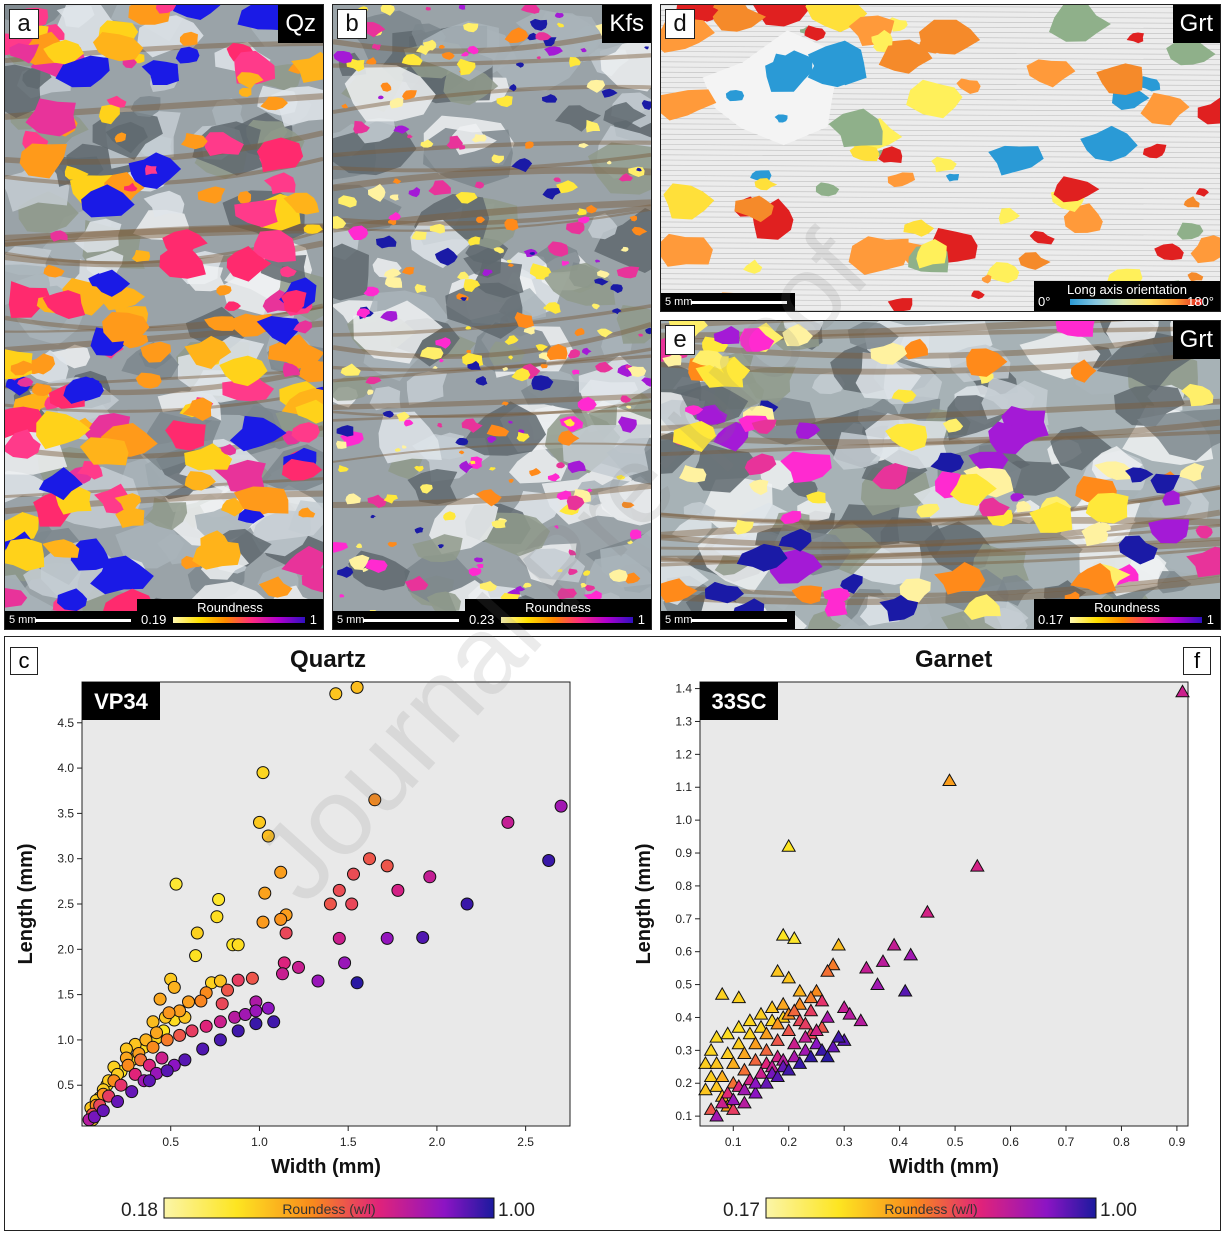 The height and width of the screenshot is (1233, 1225). Describe the element at coordinates (679, 620) in the screenshot. I see `panel-e-scale-text: 5 mm` at that location.